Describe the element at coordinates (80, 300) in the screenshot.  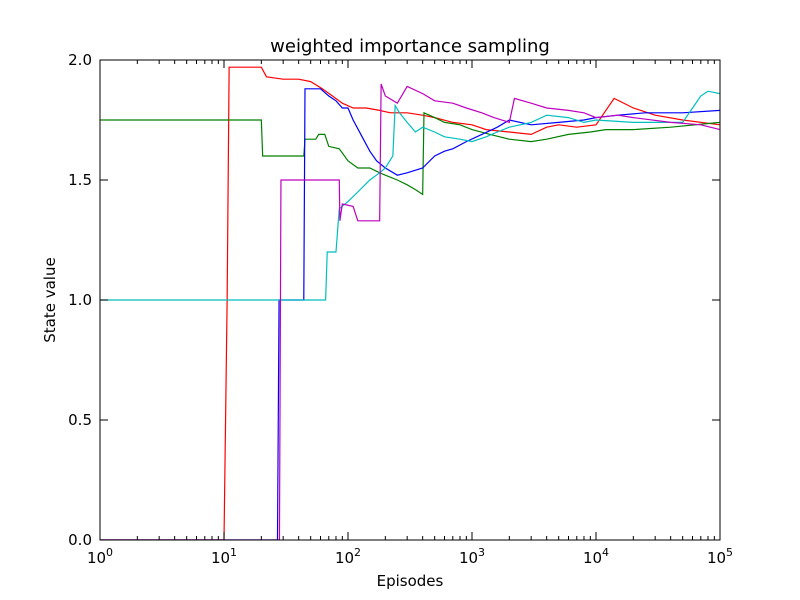
I see `y-tick-label: 1.0` at that location.